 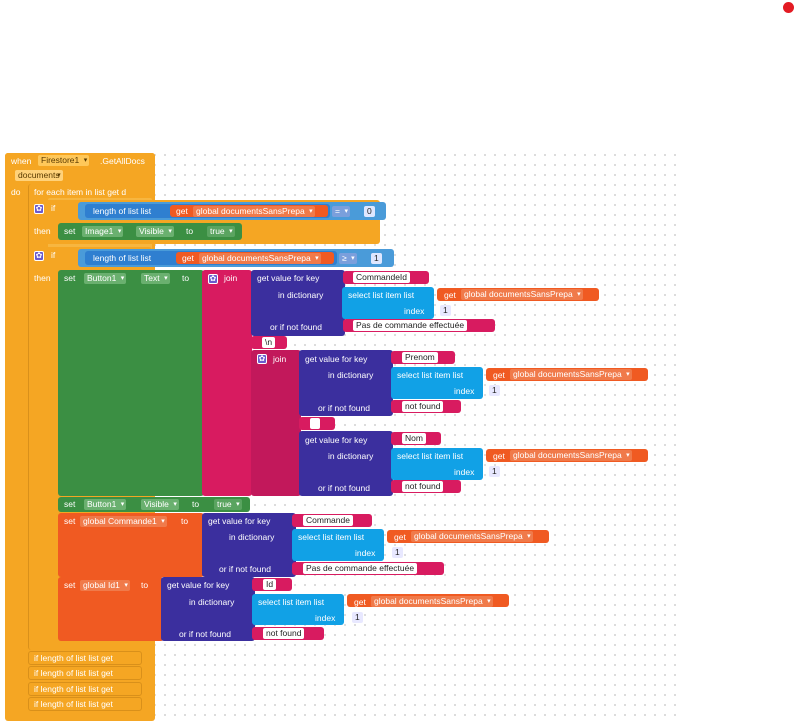 What do you see at coordinates (423, 406) in the screenshot?
I see `k2-nf: not found` at bounding box center [423, 406].